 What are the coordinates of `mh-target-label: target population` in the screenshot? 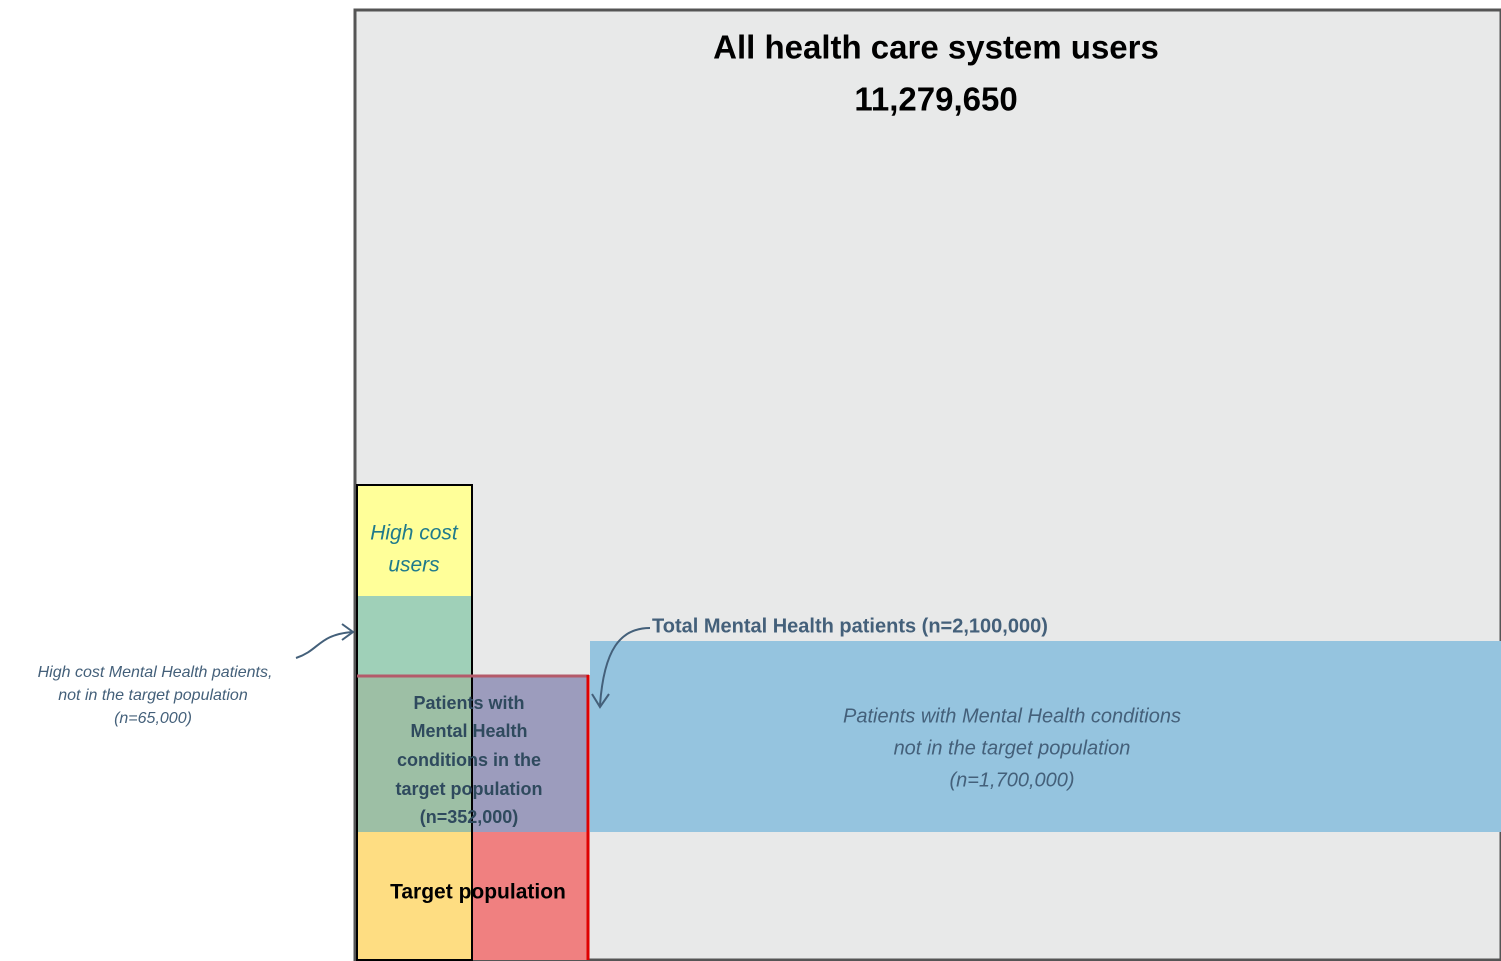 It's located at (469, 789).